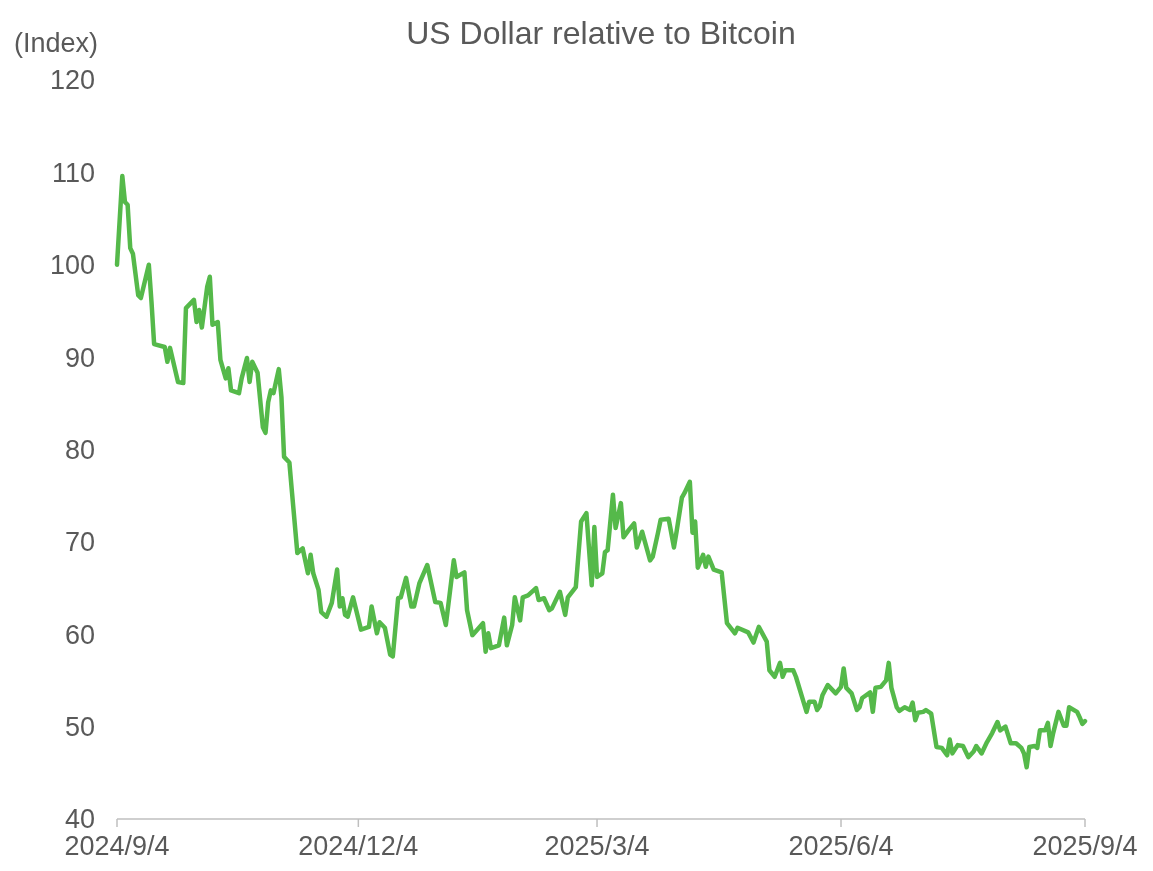  I want to click on chart-title: US Dollar relative to Bitcoin, so click(601, 33).